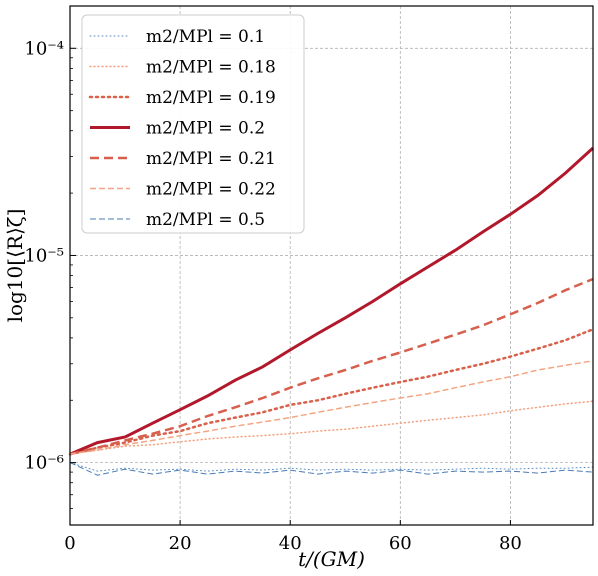 Image resolution: width=598 pixels, height=576 pixels. Describe the element at coordinates (15, 266) in the screenshot. I see `y-axis-label: log10[⟨R⟩ζ]` at that location.